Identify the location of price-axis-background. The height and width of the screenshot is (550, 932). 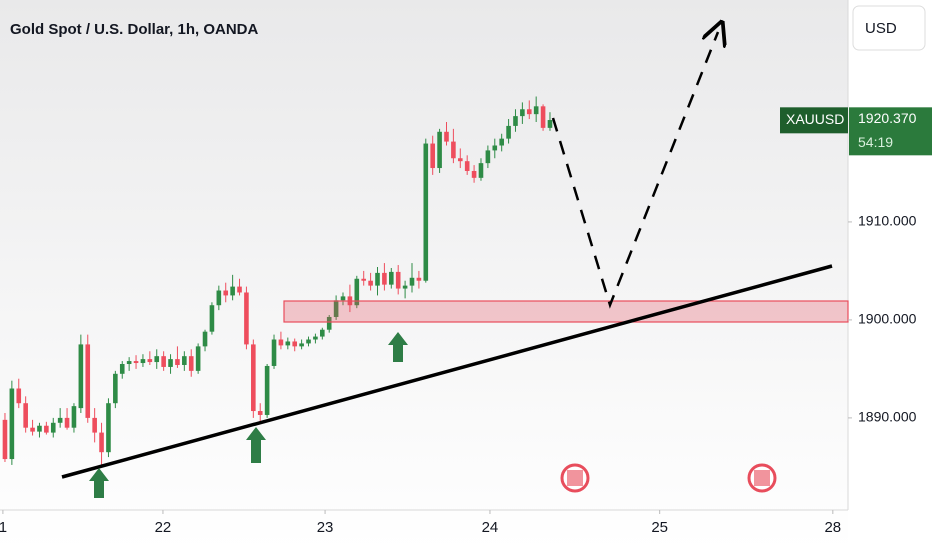
(890, 275).